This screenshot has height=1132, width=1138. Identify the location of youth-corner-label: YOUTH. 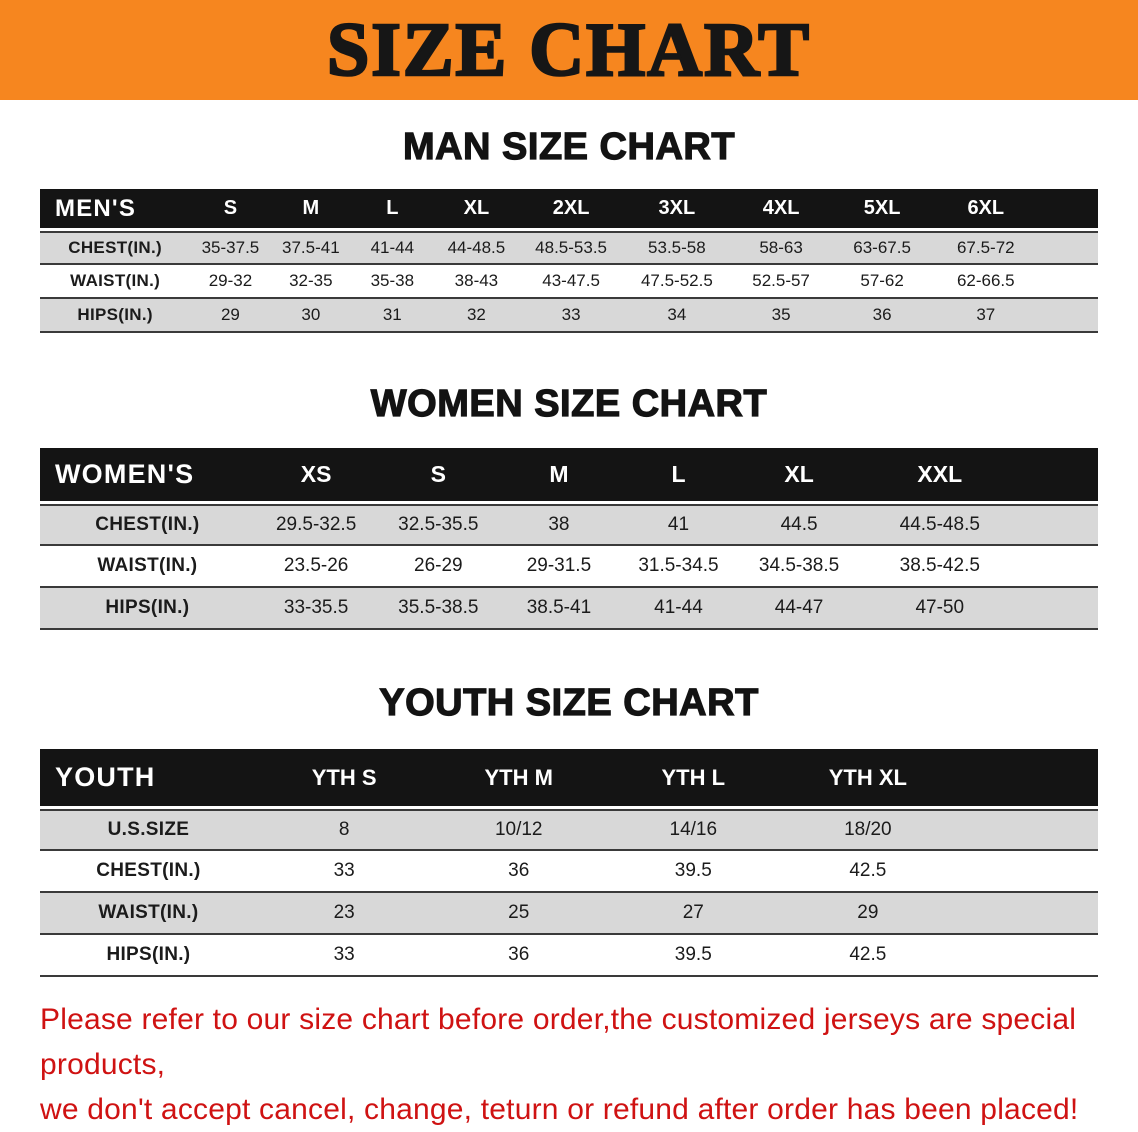
(148, 779).